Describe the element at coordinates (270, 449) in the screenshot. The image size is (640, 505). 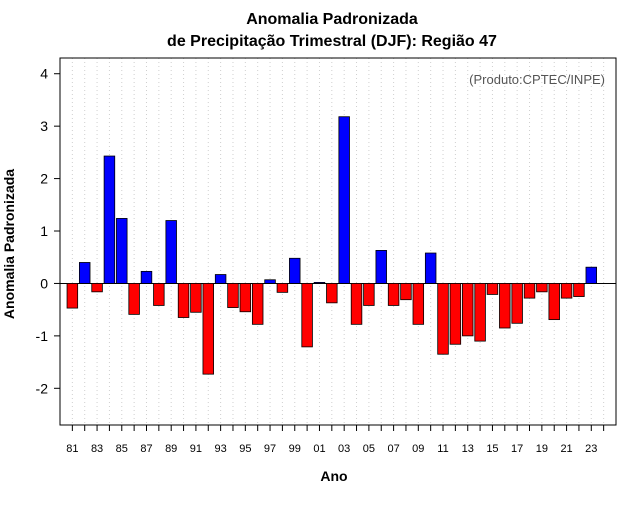
I see `x-tick-label: 97` at that location.